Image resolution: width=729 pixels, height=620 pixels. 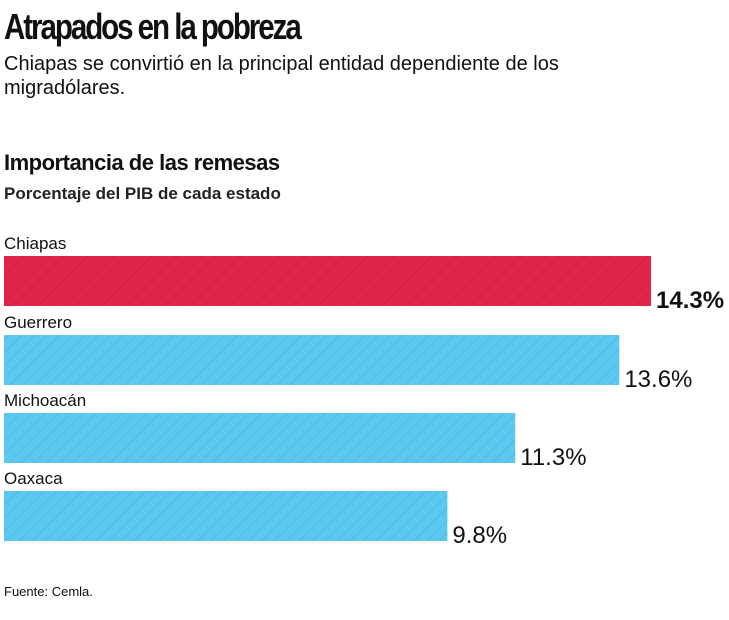 I want to click on category-label: Oaxaca, so click(x=33, y=478).